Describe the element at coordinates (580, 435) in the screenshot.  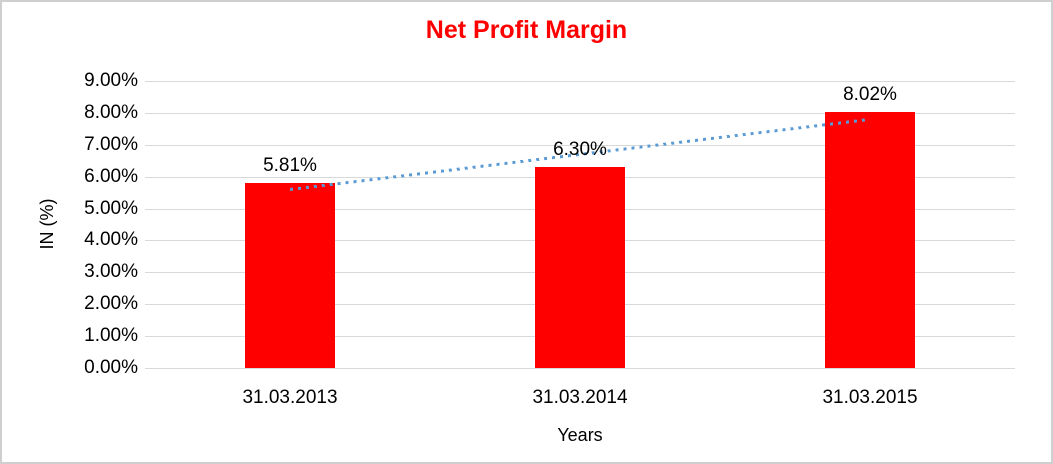
I see `x-axis-title: Years` at that location.